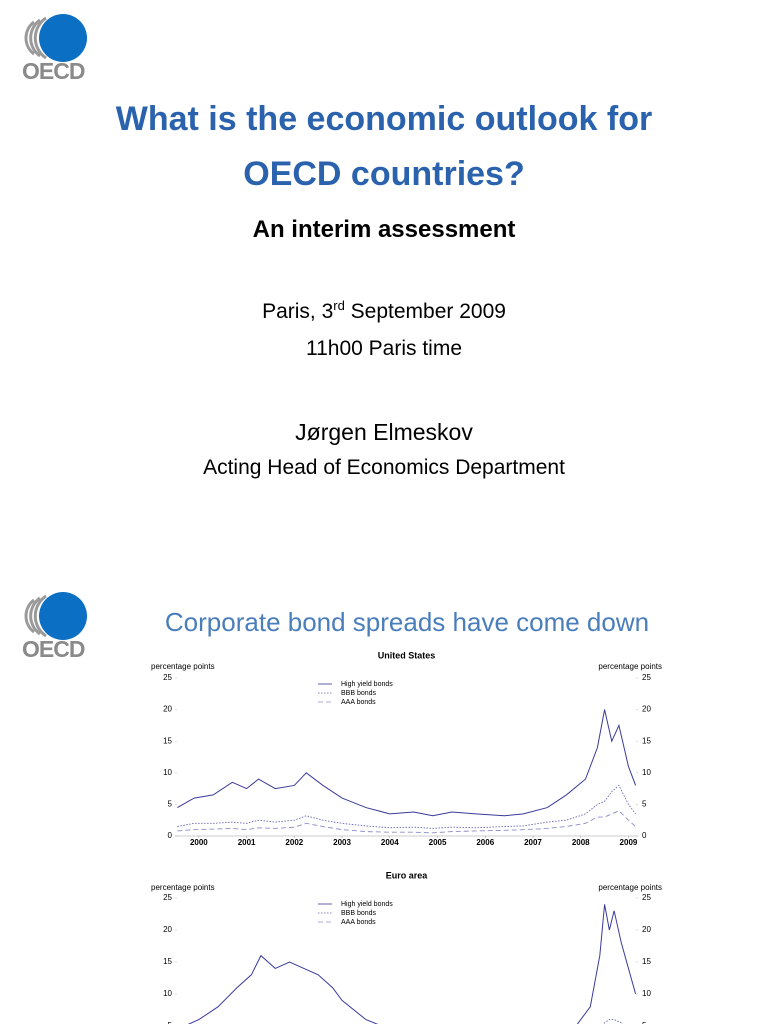 The height and width of the screenshot is (1024, 768). Describe the element at coordinates (384, 432) in the screenshot. I see `presenter-name: Jørgen Elmeskov` at that location.